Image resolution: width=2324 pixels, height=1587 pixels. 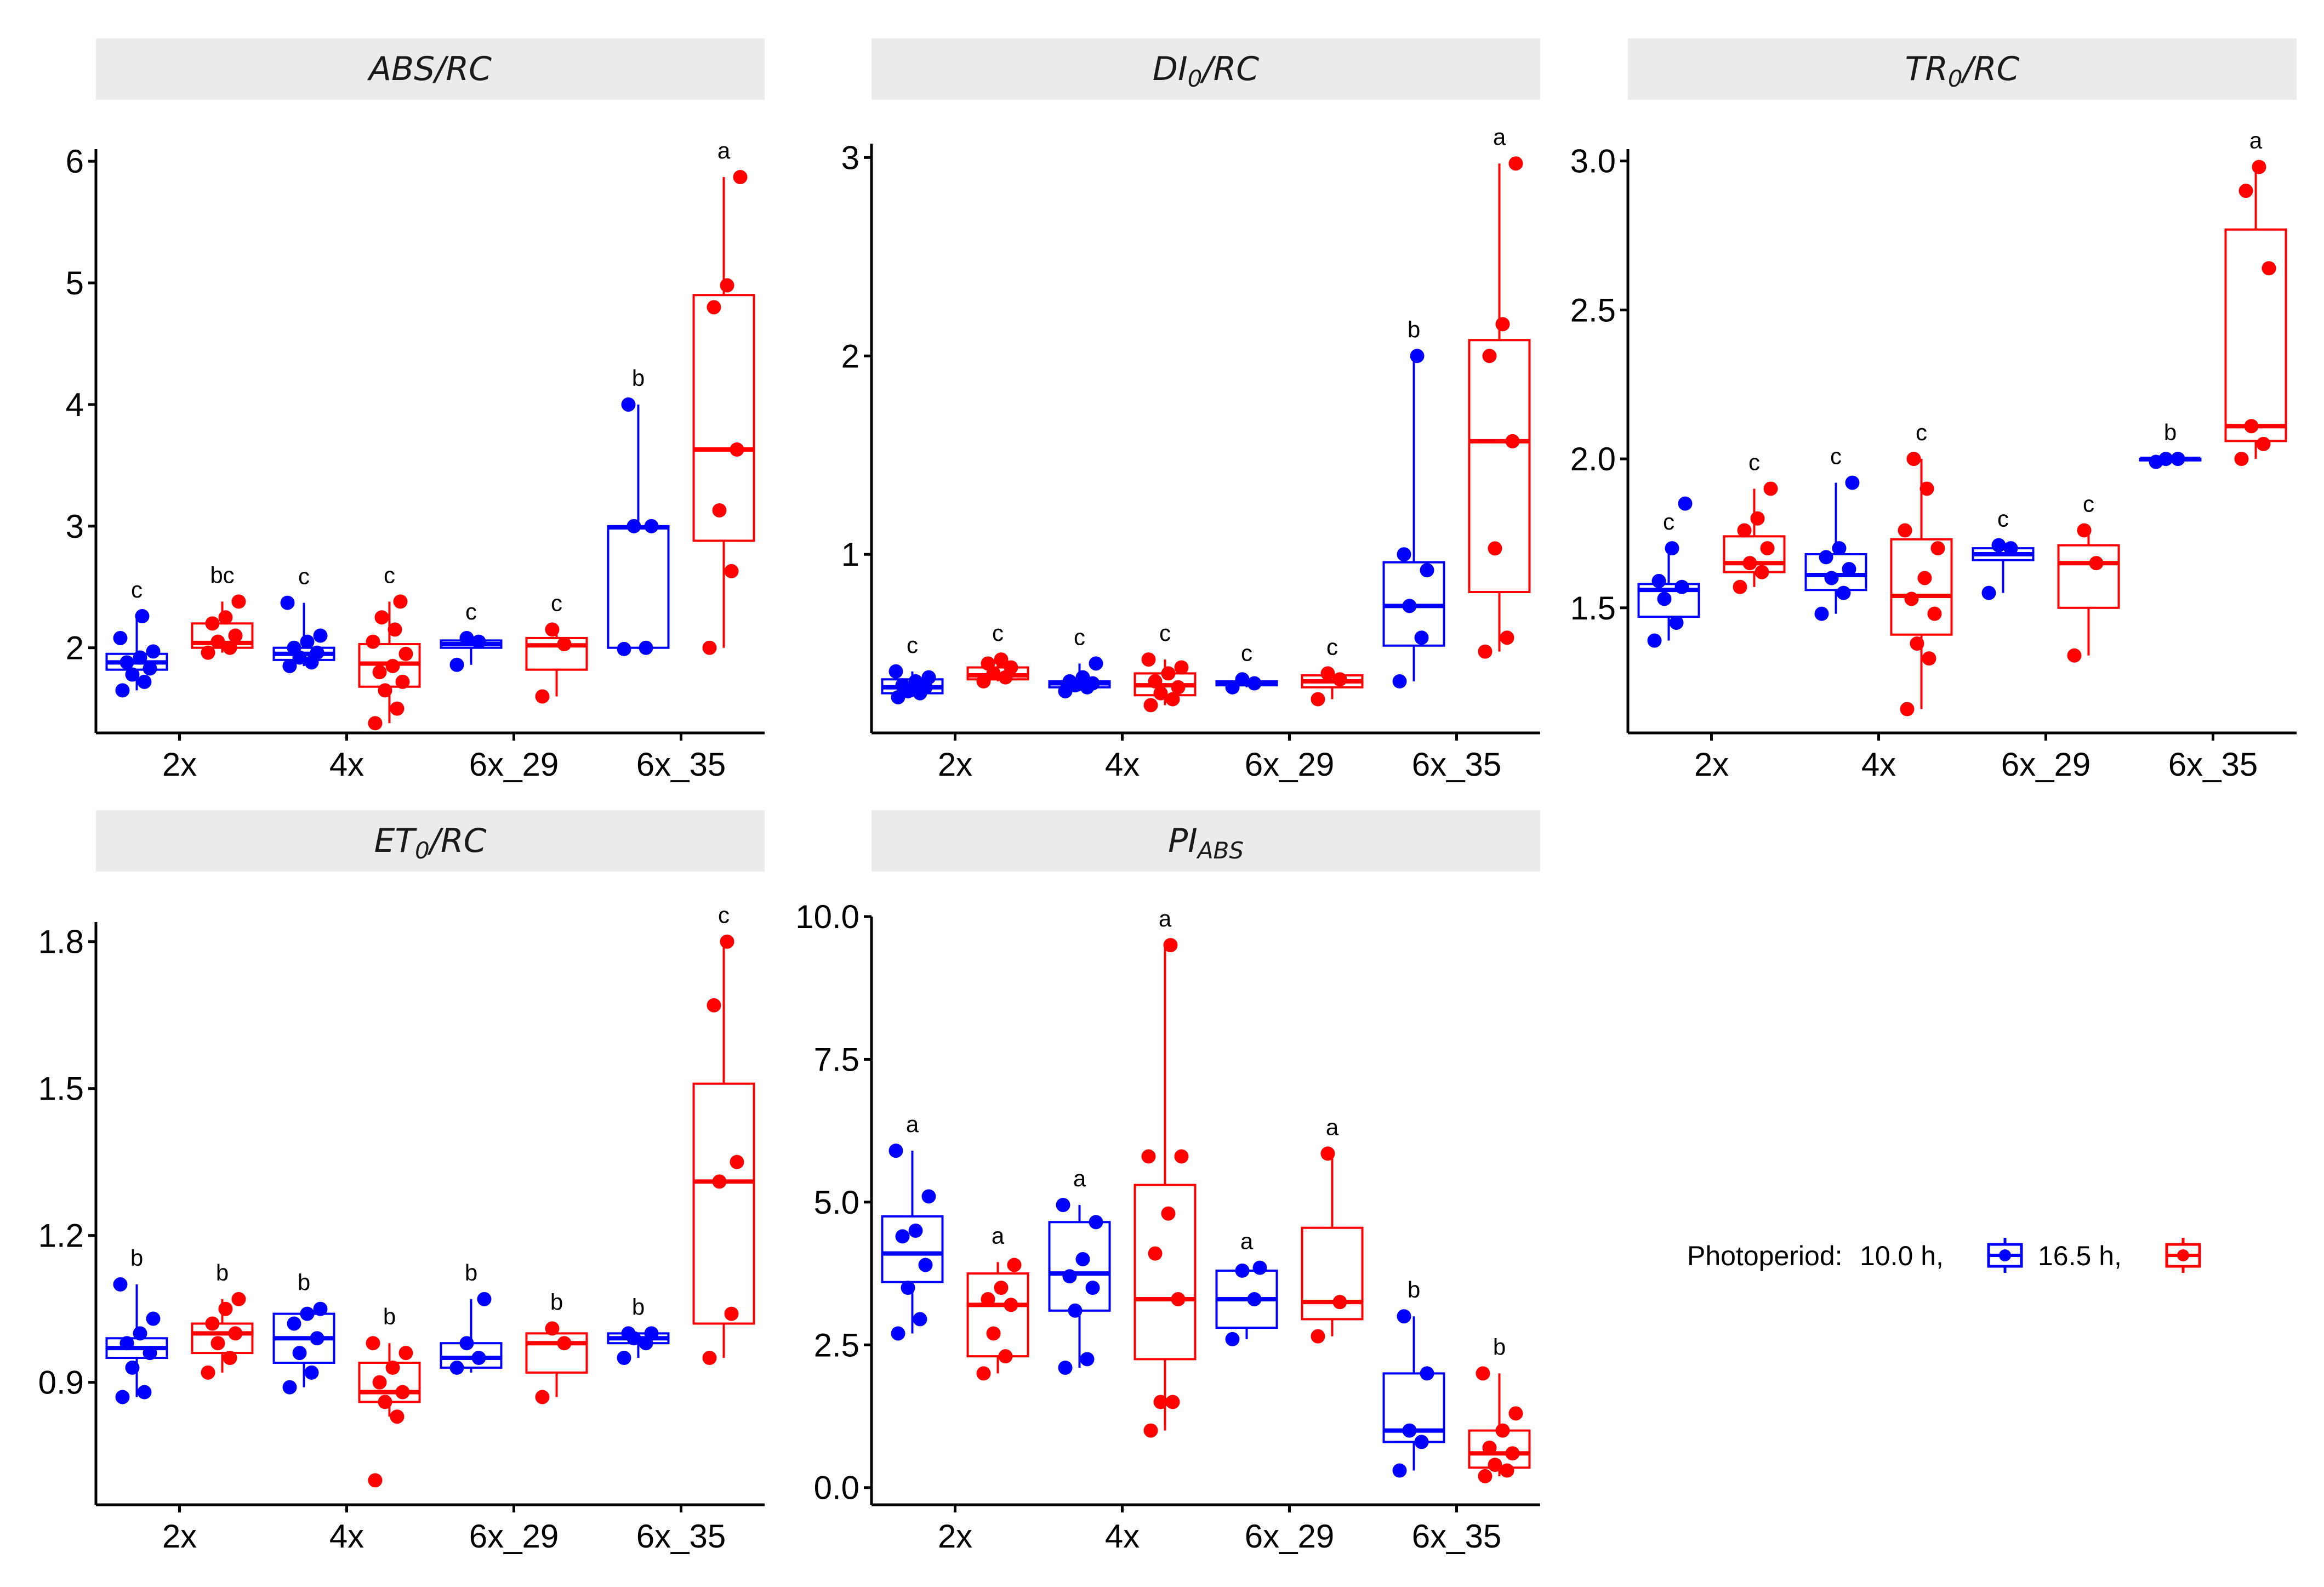 I want to click on box-165h-6x_29: a, so click(x=1332, y=1229).